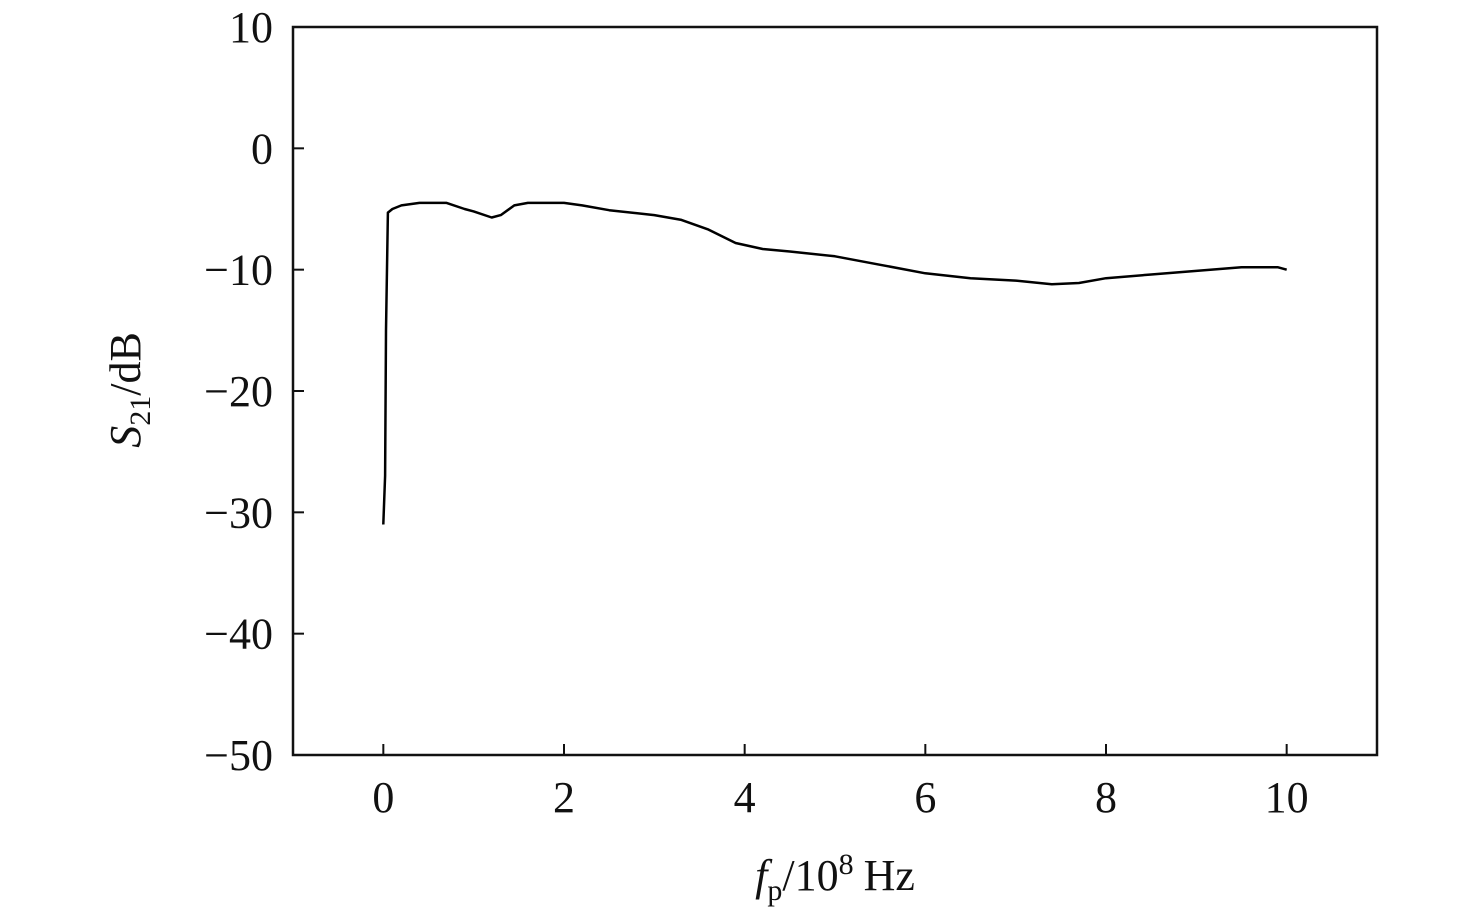 The image size is (1476, 917). Describe the element at coordinates (1106, 797) in the screenshot. I see `x-tick-label: 8` at that location.